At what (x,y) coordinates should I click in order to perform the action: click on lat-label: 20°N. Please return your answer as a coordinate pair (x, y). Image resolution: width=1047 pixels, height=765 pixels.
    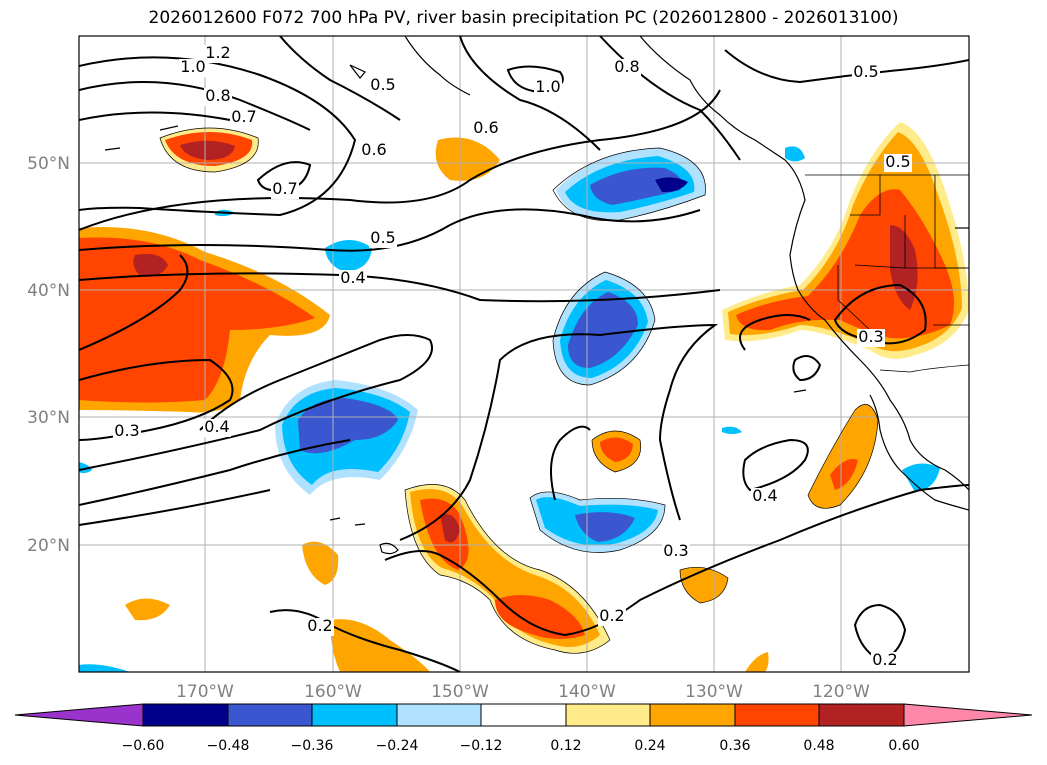
    Looking at the image, I should click on (48, 546).